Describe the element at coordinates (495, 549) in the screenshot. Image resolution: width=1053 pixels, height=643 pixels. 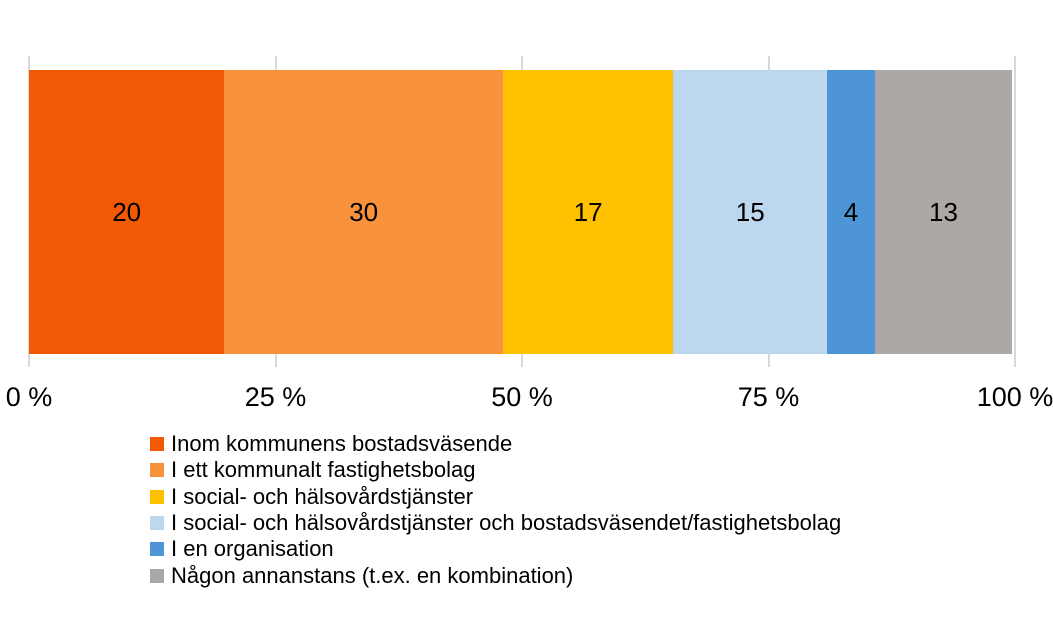
I see `legend-item: I en organisation` at that location.